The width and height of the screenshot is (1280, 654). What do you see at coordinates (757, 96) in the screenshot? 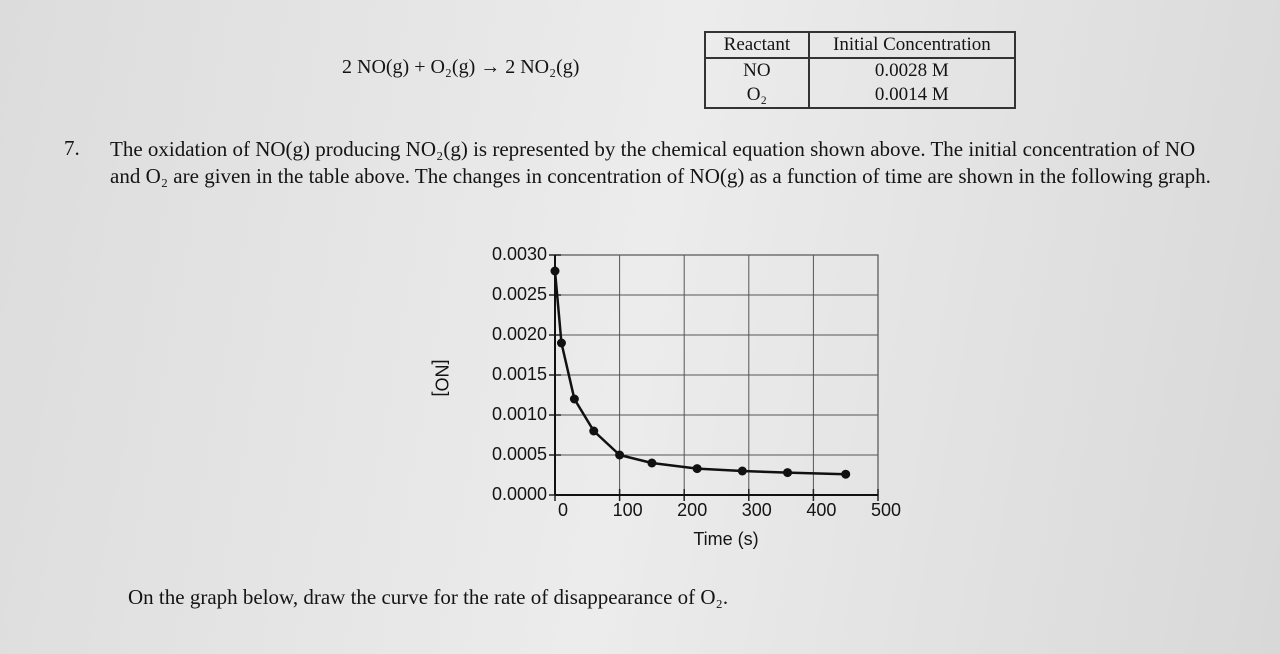
I see `table-cell: O₂` at bounding box center [757, 96].